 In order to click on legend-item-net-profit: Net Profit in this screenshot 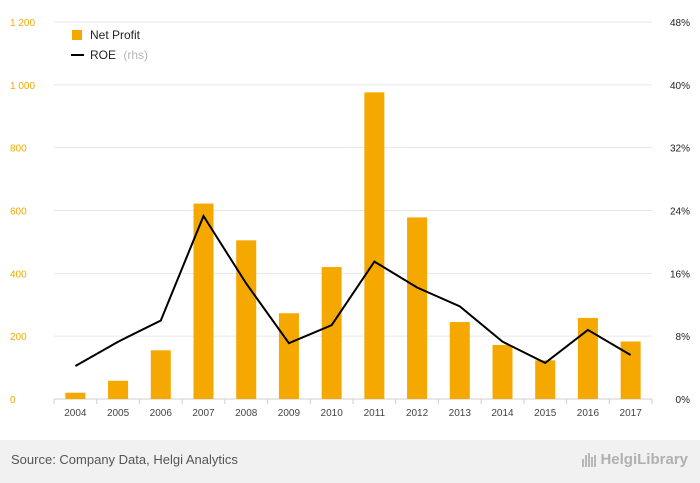, I will do `click(106, 35)`.